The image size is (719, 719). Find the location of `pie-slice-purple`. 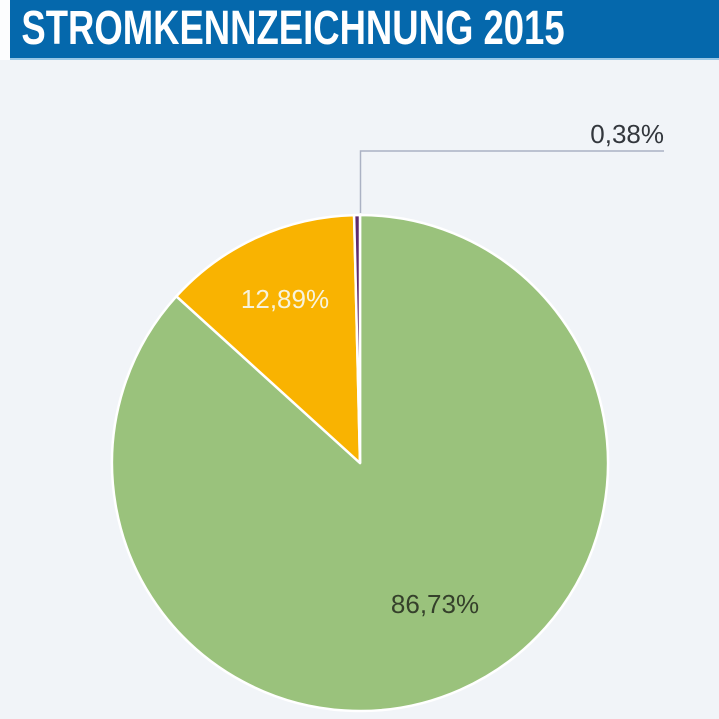

pie-slice-purple is located at coordinates (357, 339).